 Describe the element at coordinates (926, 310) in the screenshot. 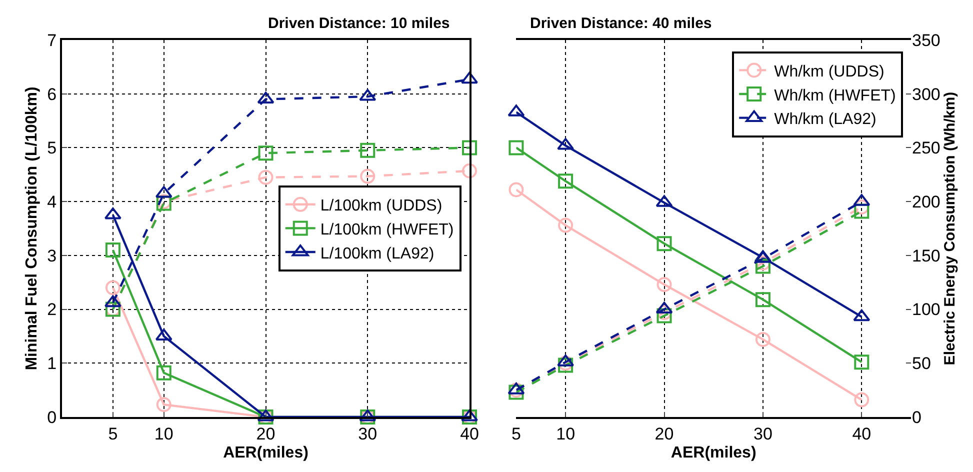

I see `y2-tick-label: 100` at that location.